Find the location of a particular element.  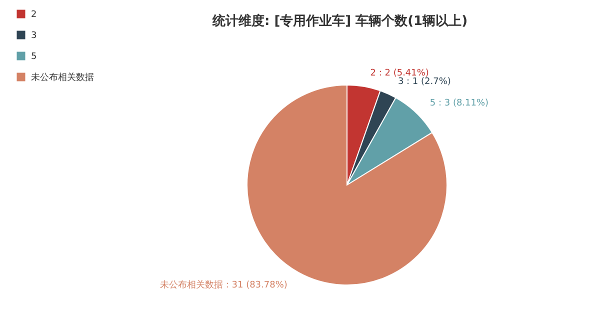

legend-label: 2 is located at coordinates (34, 15).